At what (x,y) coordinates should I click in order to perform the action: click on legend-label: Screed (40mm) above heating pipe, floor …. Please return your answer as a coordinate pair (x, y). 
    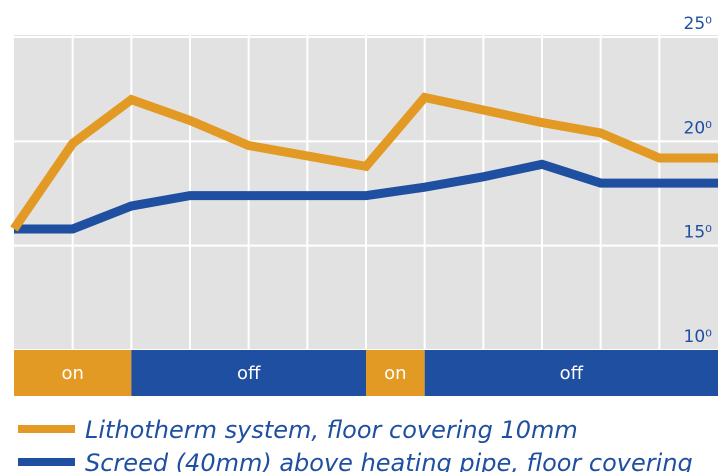
    Looking at the image, I should click on (389, 460).